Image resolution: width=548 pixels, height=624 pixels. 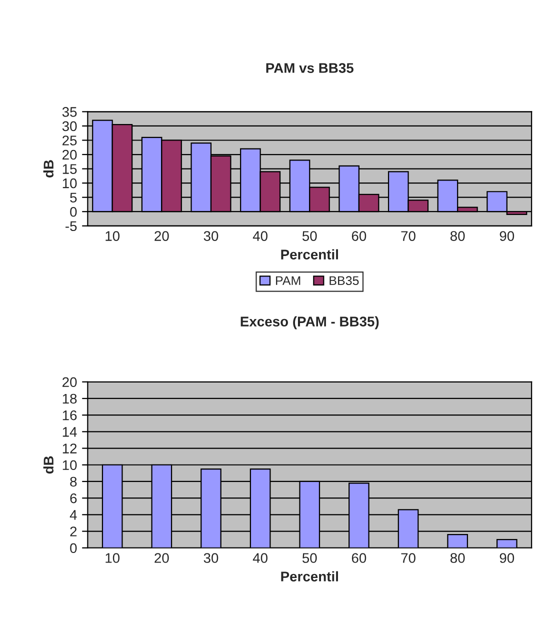 I want to click on y-tick-label: 15, so click(x=69, y=169).